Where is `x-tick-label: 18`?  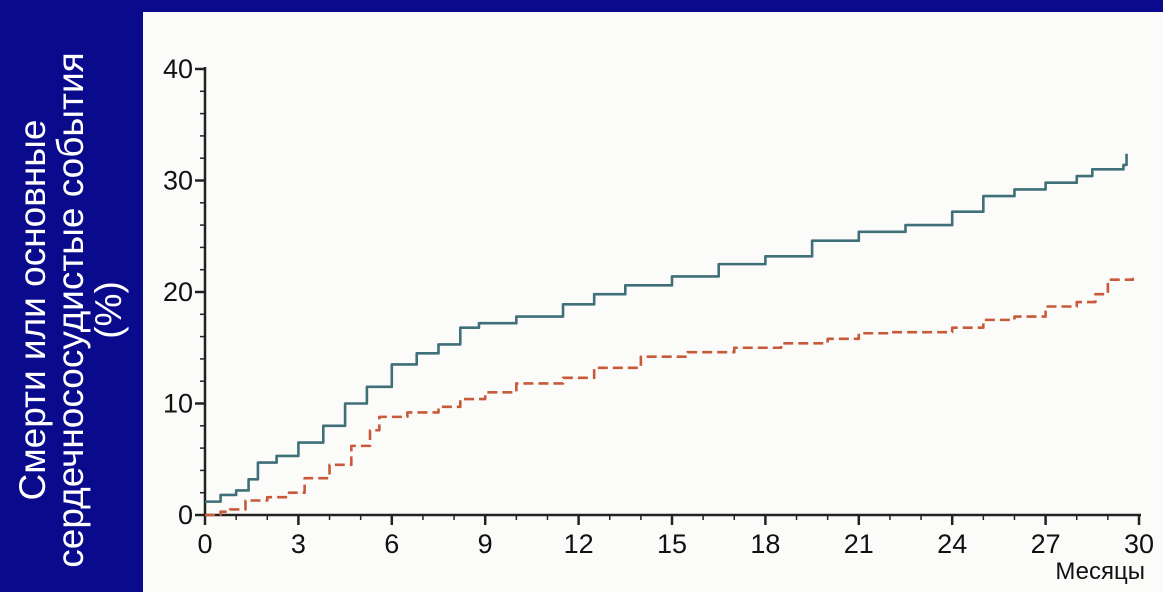 x-tick-label: 18 is located at coordinates (765, 544).